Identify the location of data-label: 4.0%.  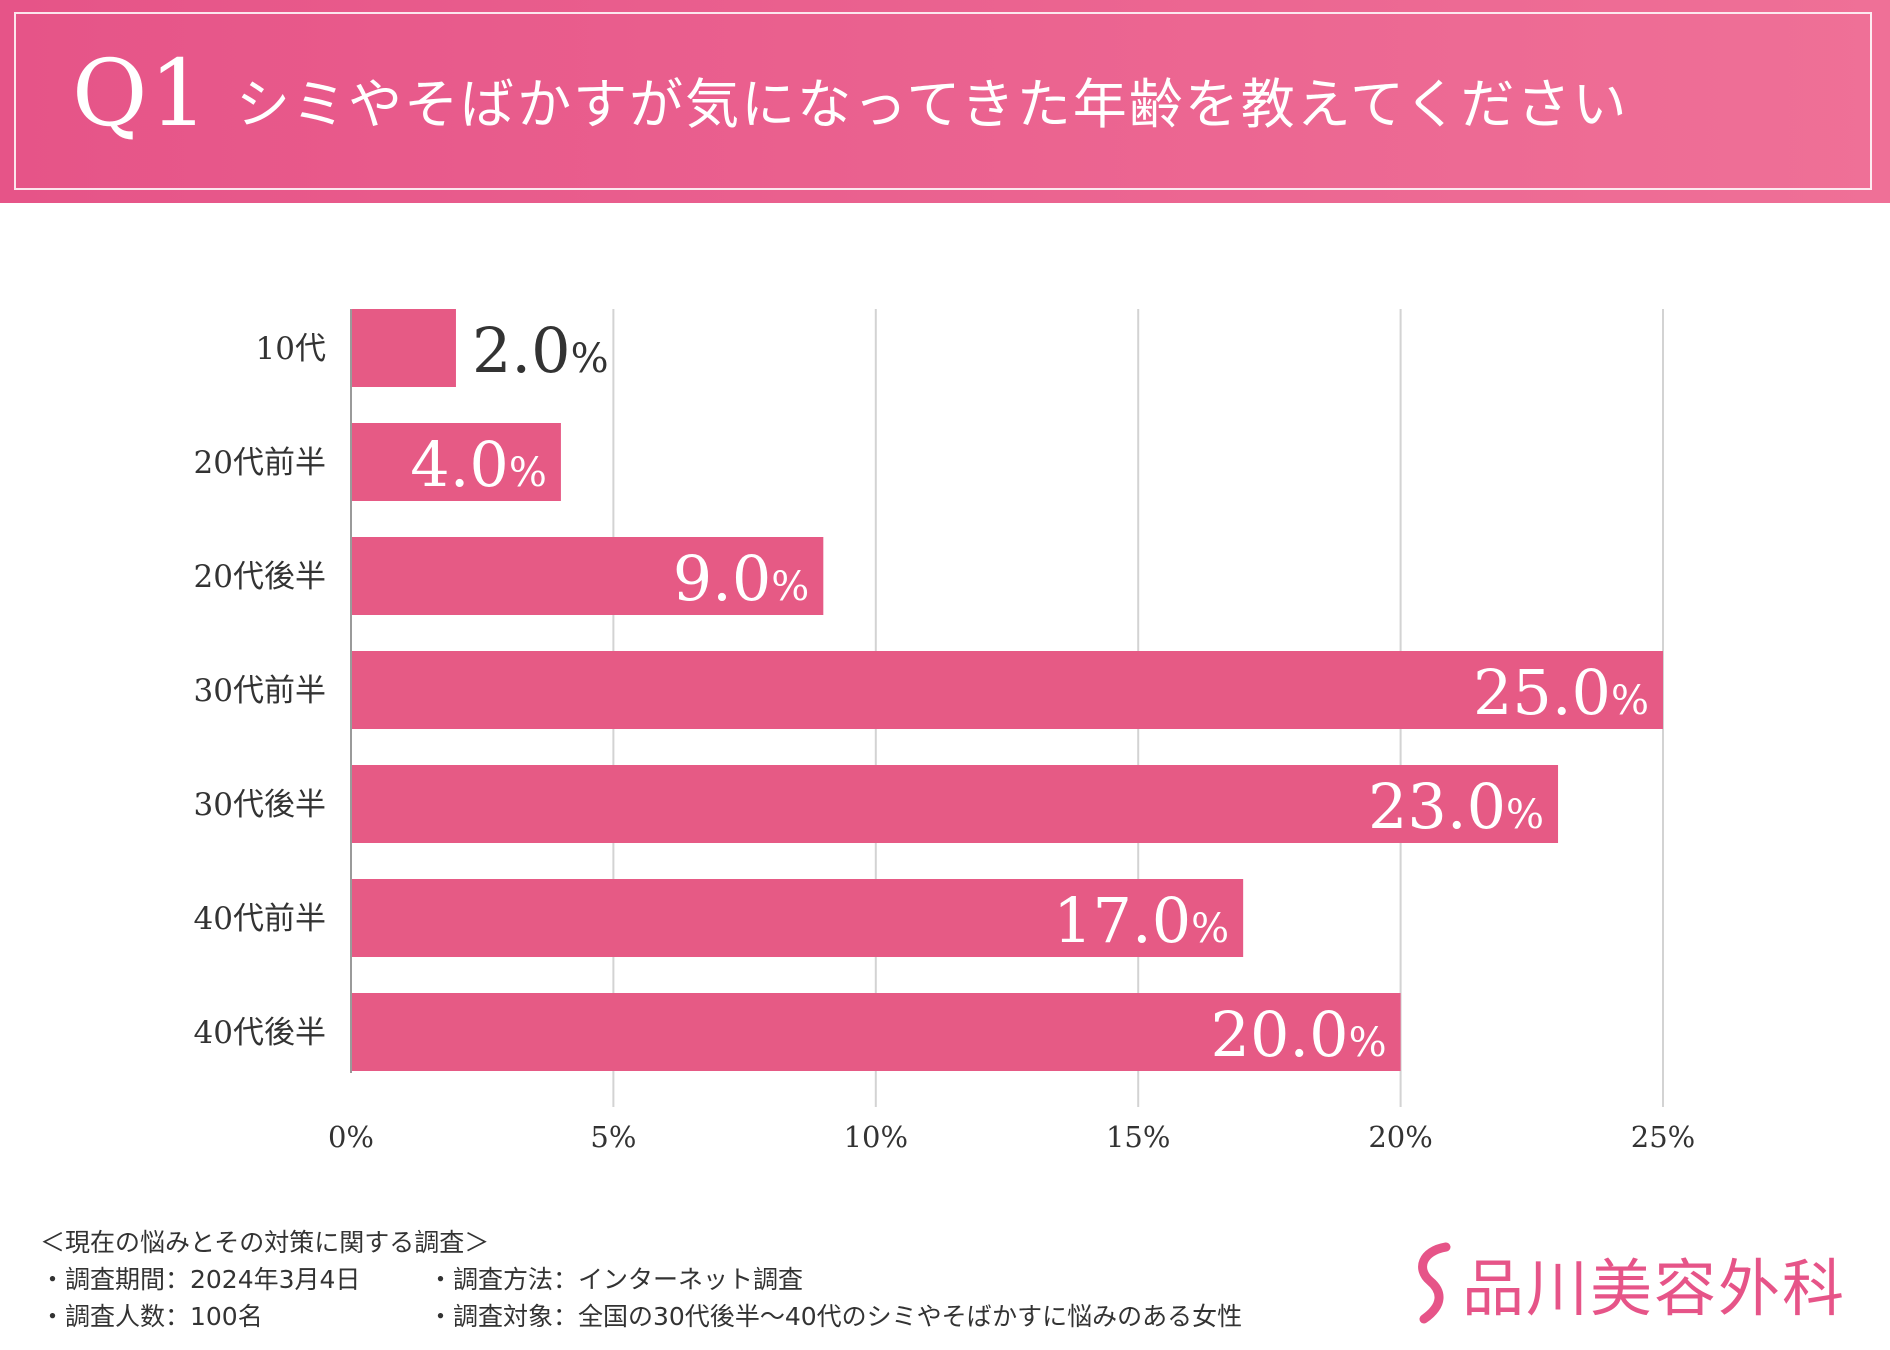
(478, 464).